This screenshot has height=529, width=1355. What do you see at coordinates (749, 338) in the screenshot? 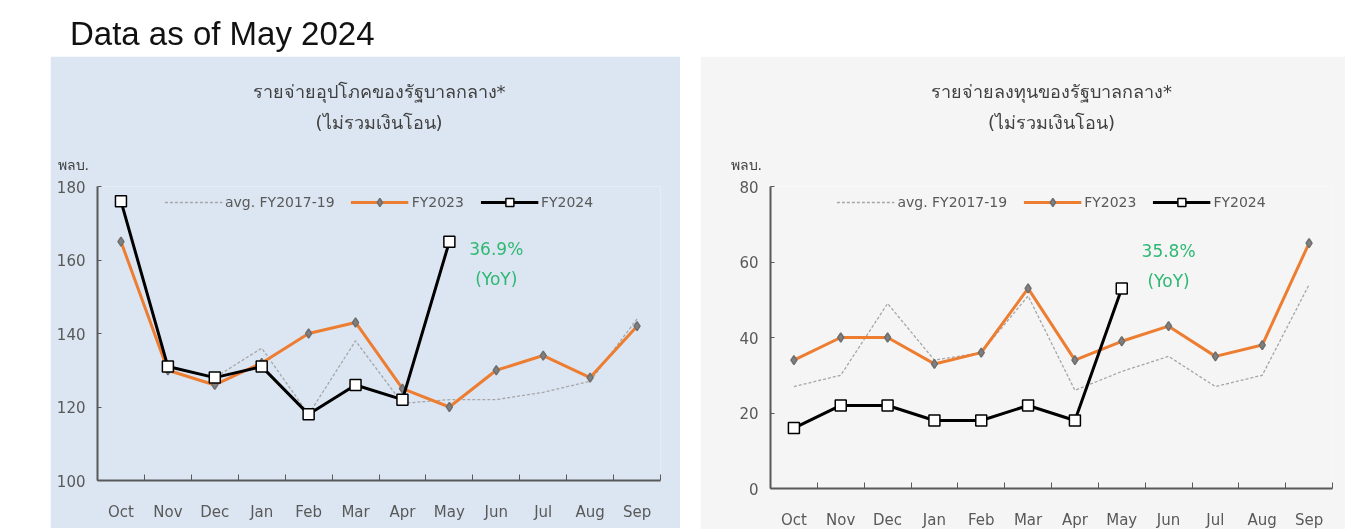
I see `y-tick-label: 40` at bounding box center [749, 338].